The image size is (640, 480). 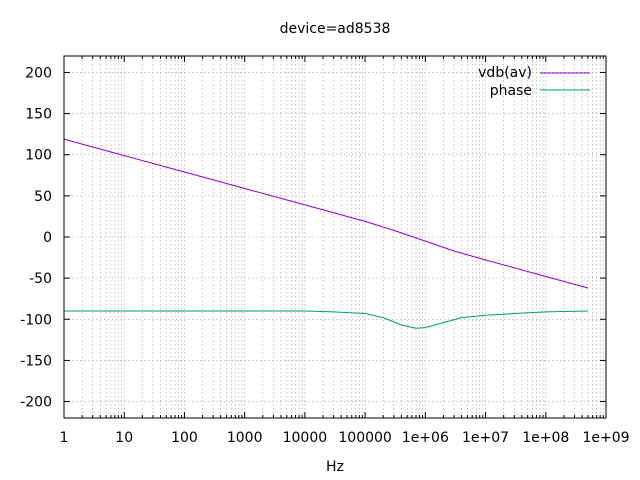 What do you see at coordinates (534, 82) in the screenshot?
I see `legend: vdb(av) phase` at bounding box center [534, 82].